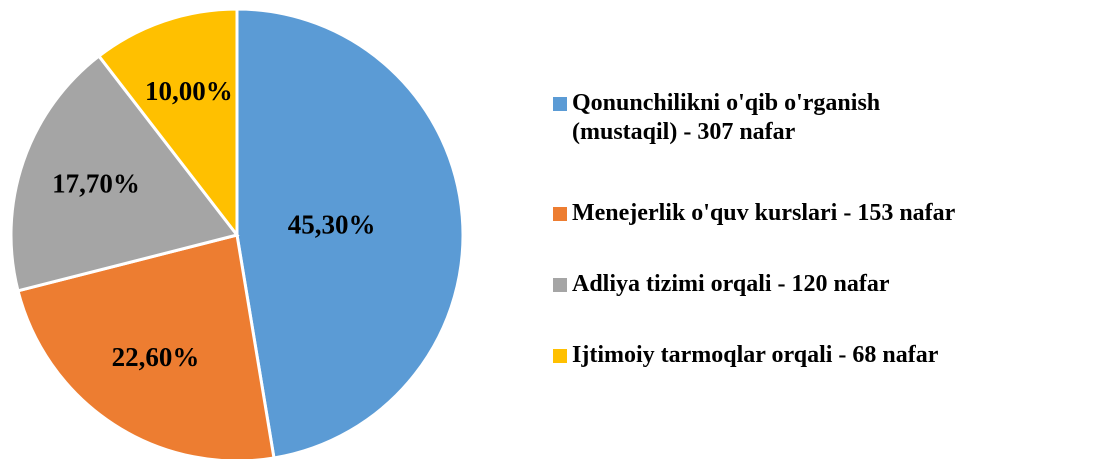 This screenshot has height=459, width=1095. Describe the element at coordinates (189, 91) in the screenshot. I see `data-label: 10,00%` at that location.